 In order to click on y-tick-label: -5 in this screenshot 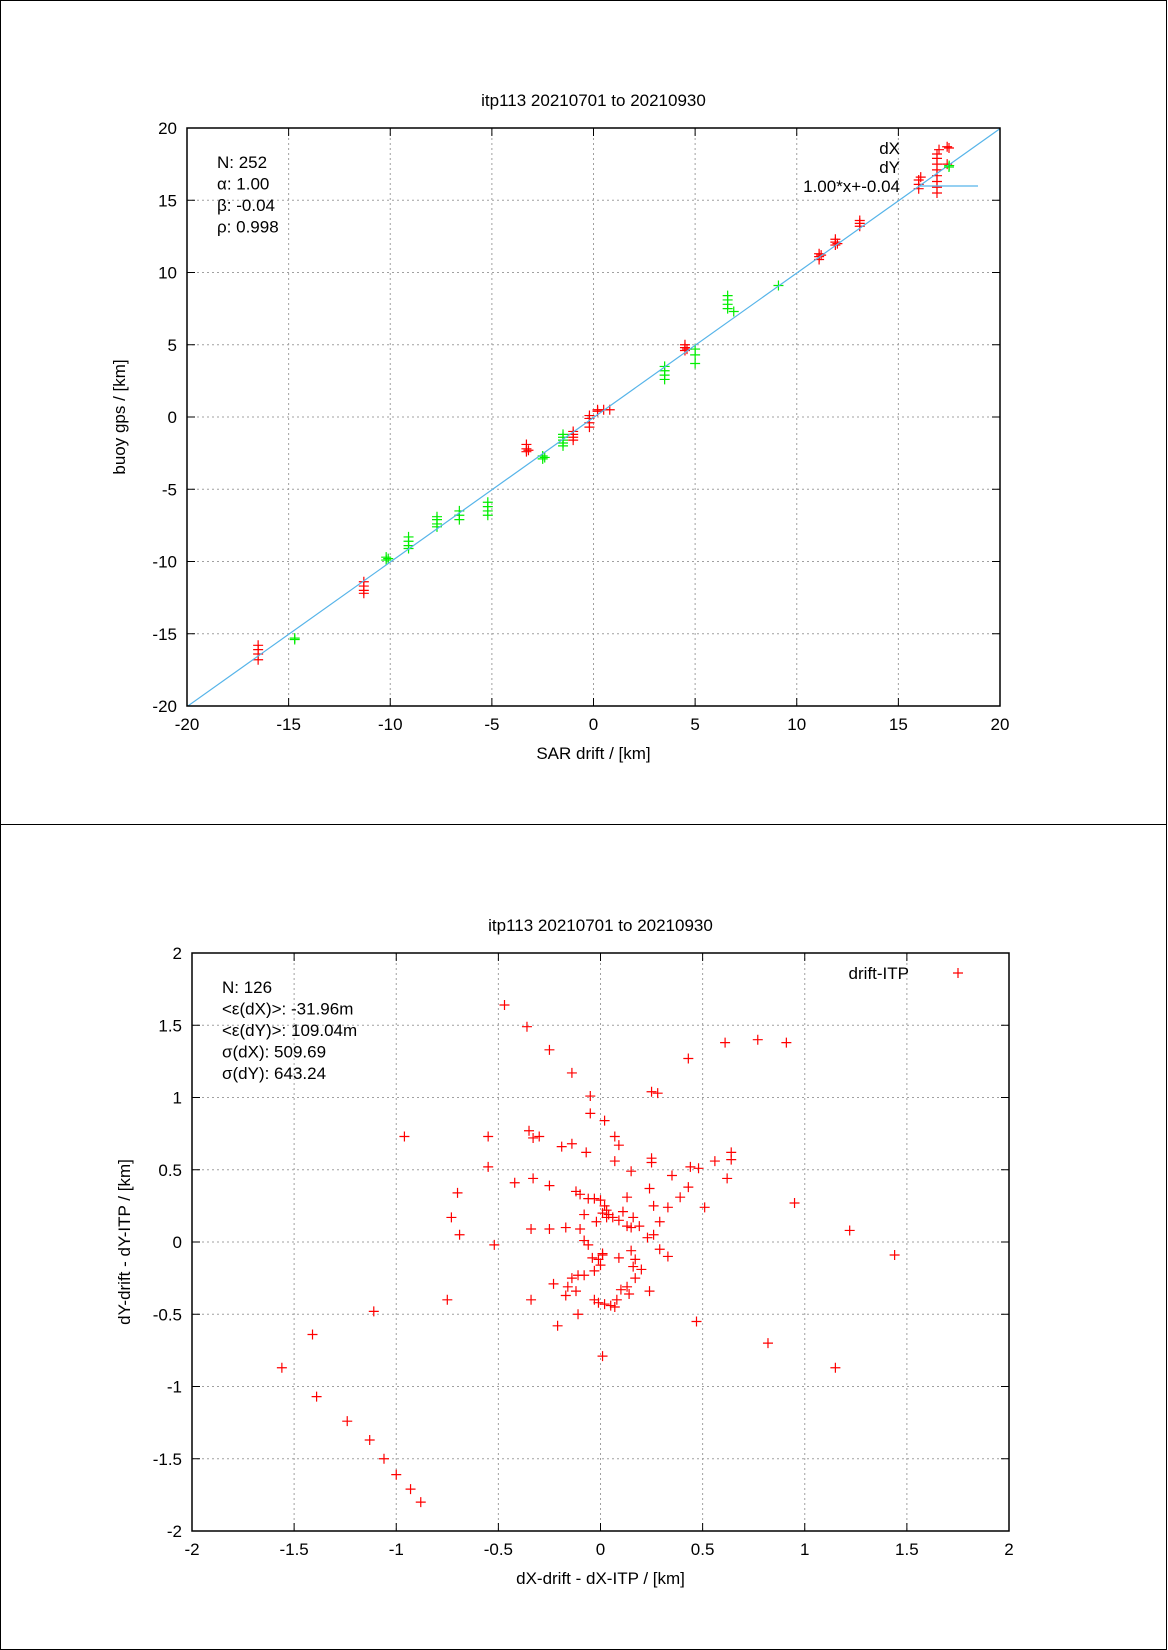, I will do `click(169, 489)`.